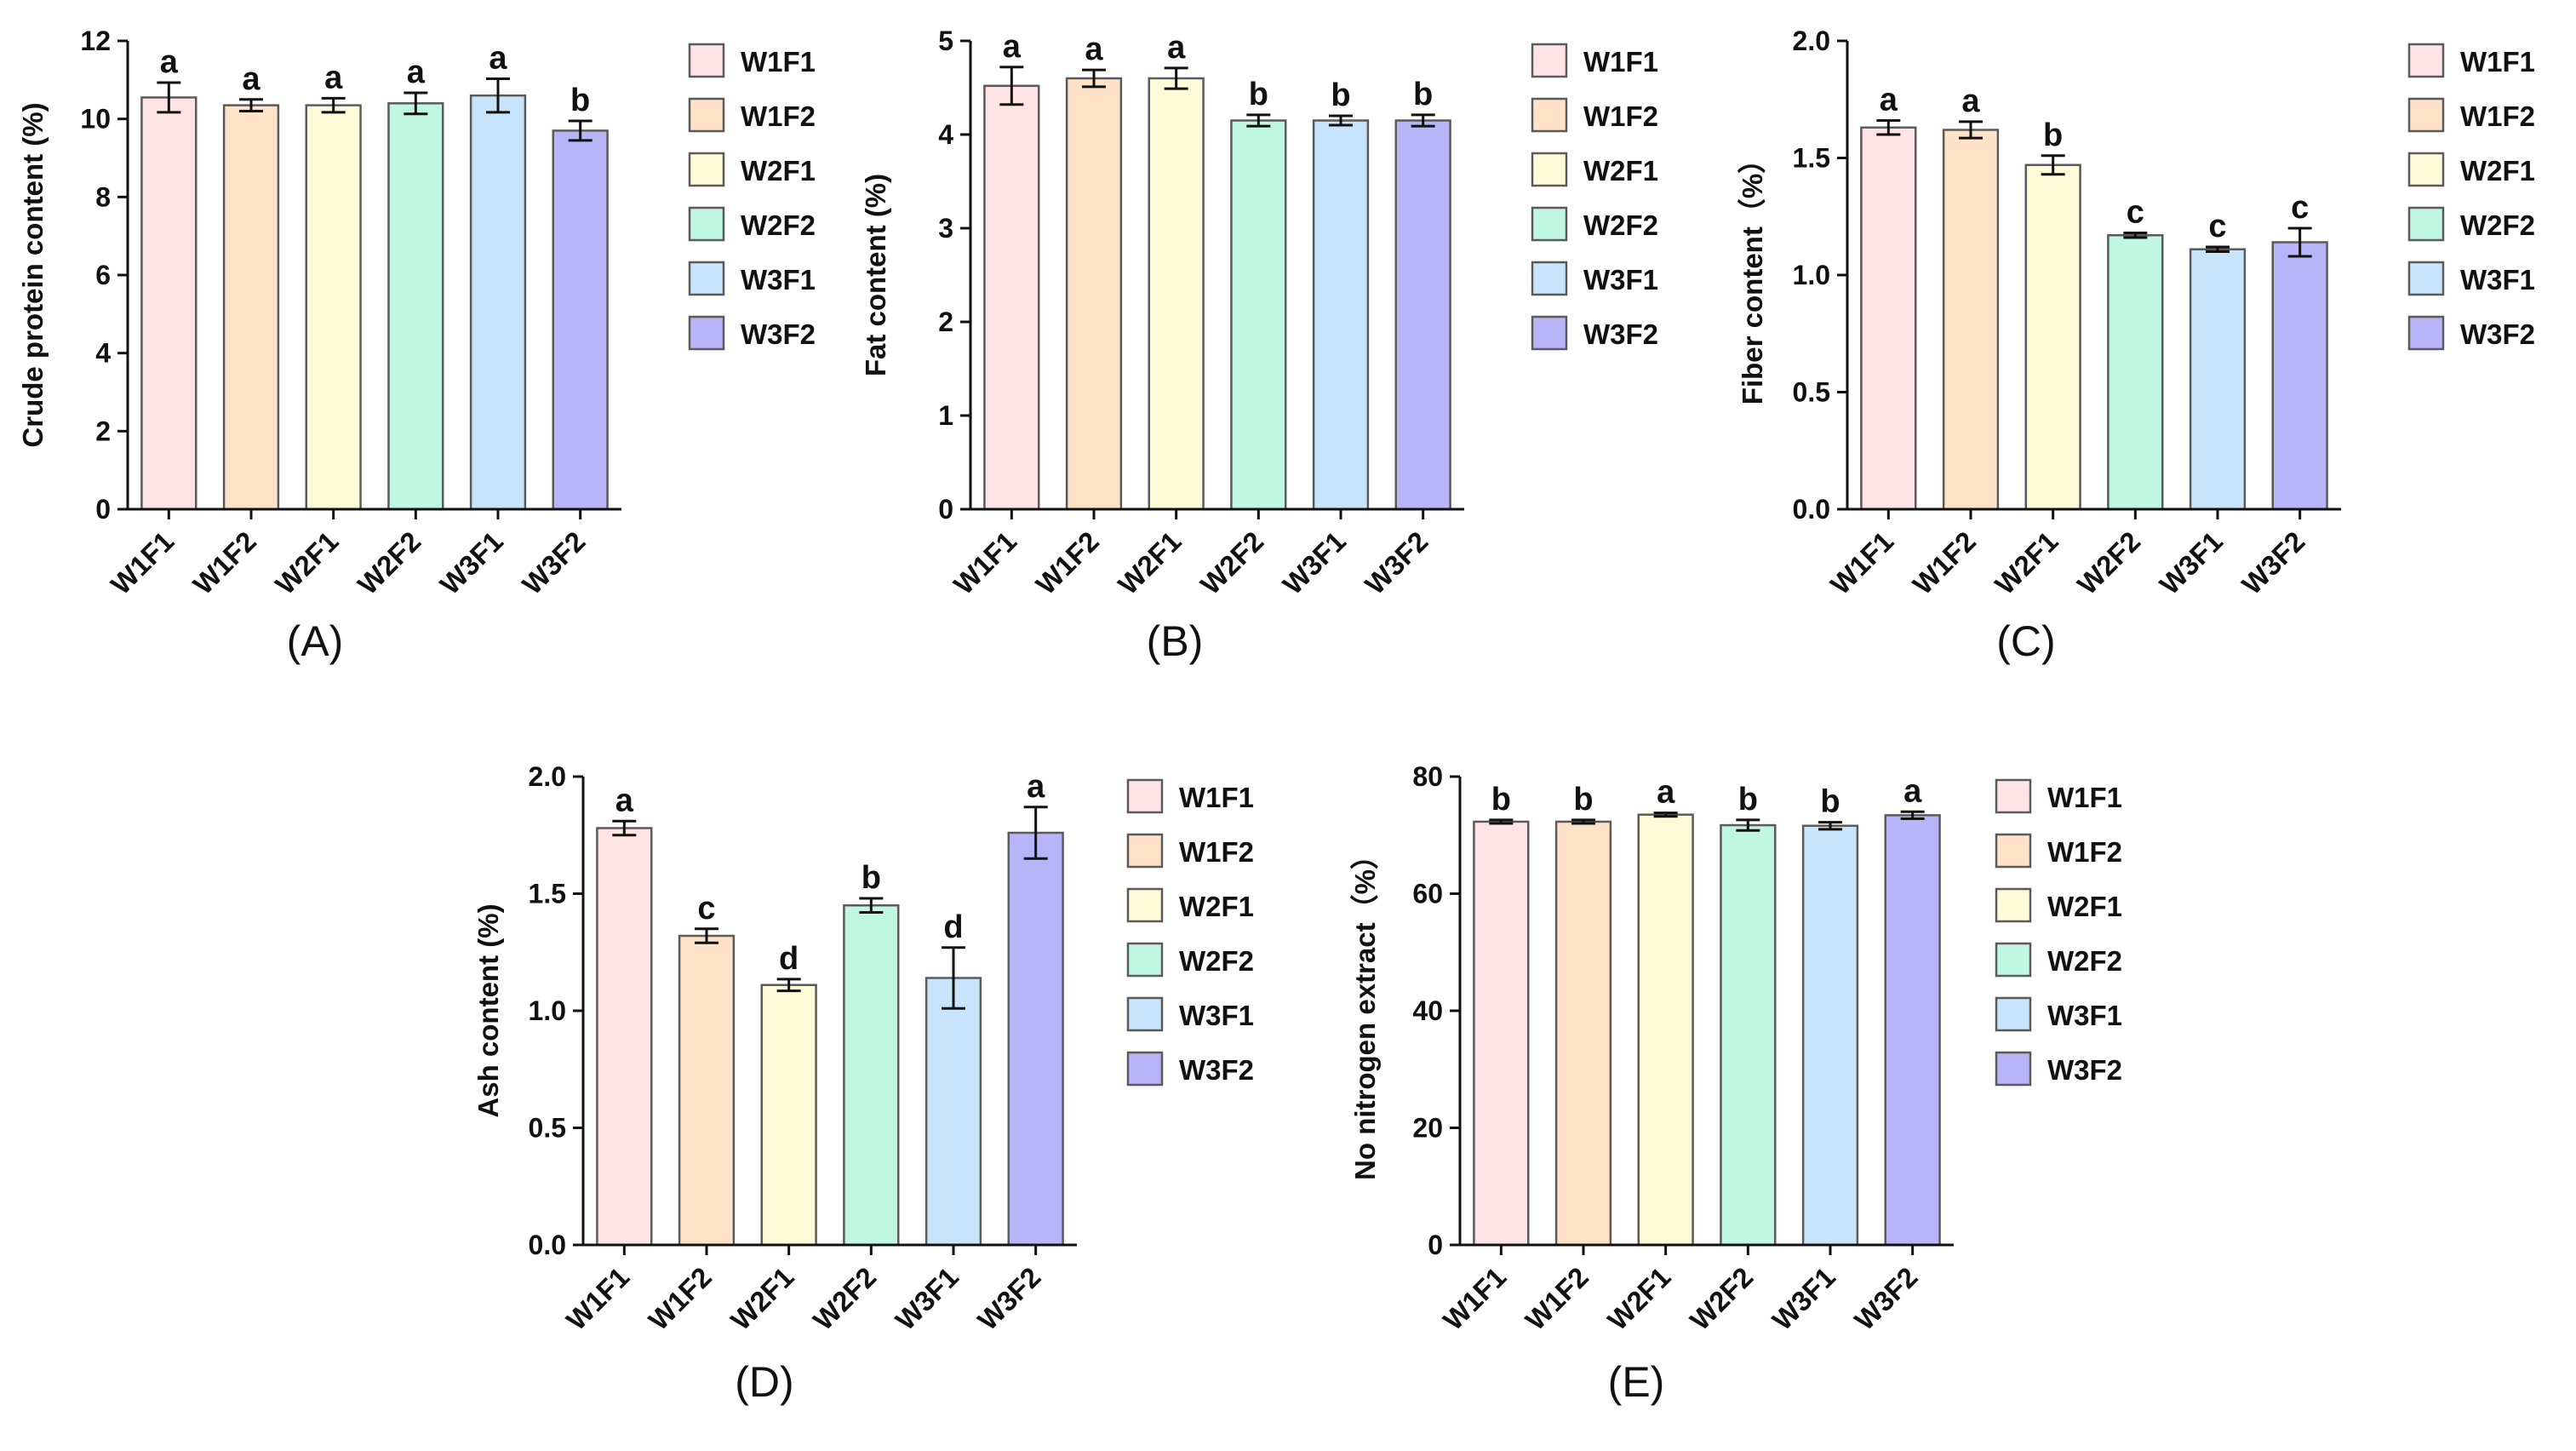 This screenshot has height=1451, width=2576. I want to click on y-tick-label: 1, so click(946, 415).